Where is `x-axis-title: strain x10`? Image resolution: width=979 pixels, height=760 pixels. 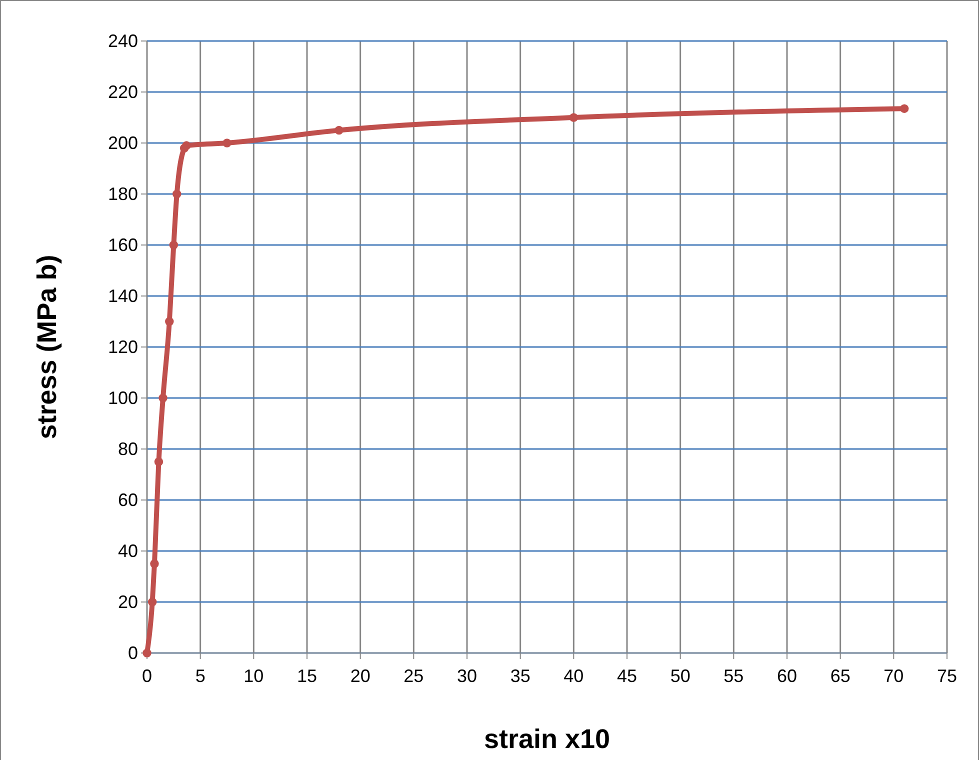 x-axis-title: strain x10 is located at coordinates (547, 739).